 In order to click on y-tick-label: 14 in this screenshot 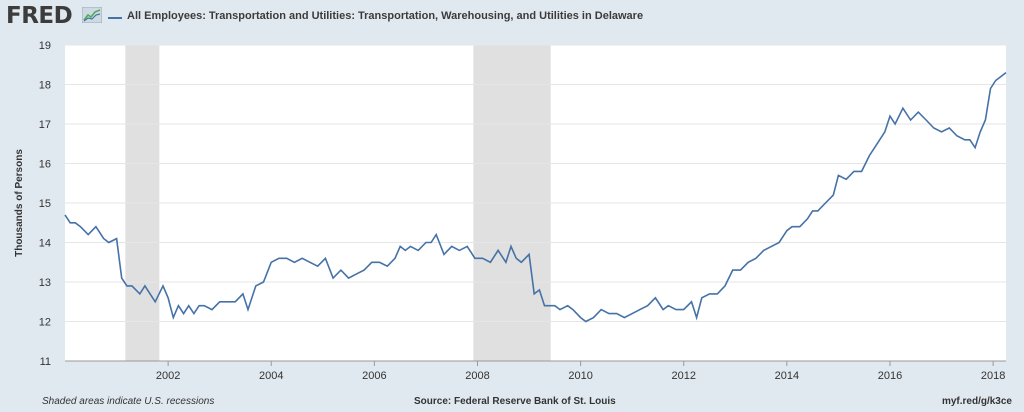, I will do `click(45, 244)`.